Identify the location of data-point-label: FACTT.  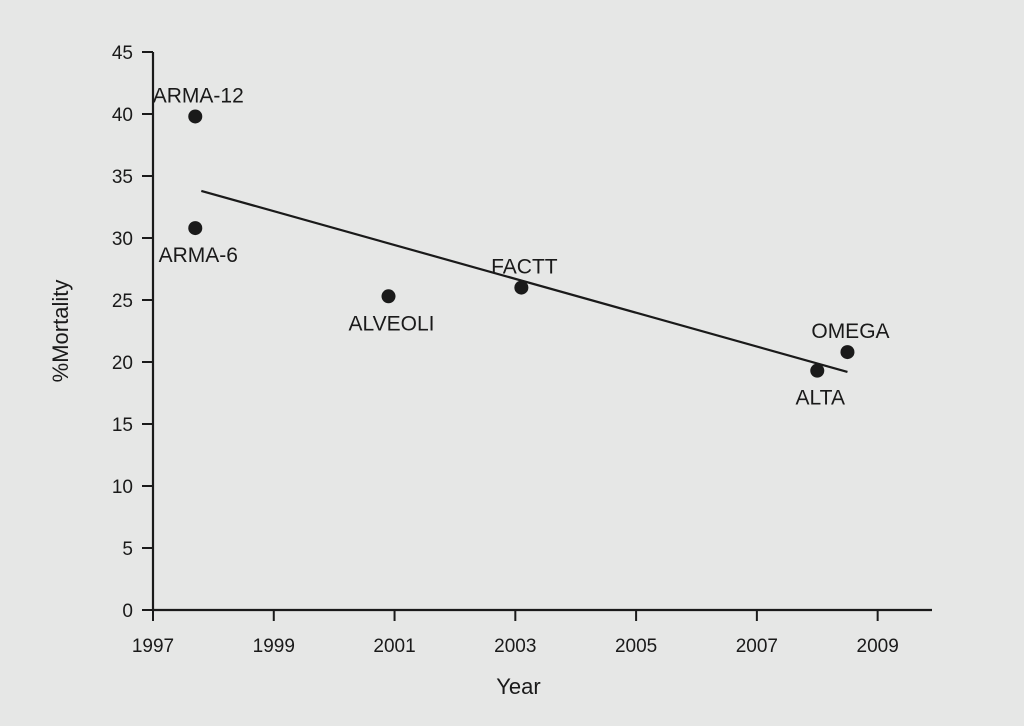
(524, 267).